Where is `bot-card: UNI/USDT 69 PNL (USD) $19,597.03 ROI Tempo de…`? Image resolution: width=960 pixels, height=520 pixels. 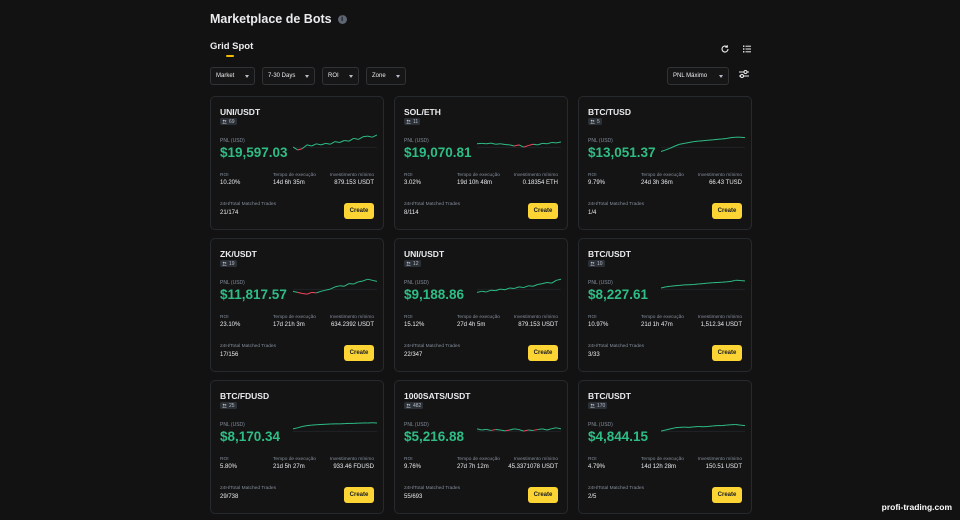 bot-card: UNI/USDT 69 PNL (USD) $19,597.03 ROI Tempo de… is located at coordinates (297, 163).